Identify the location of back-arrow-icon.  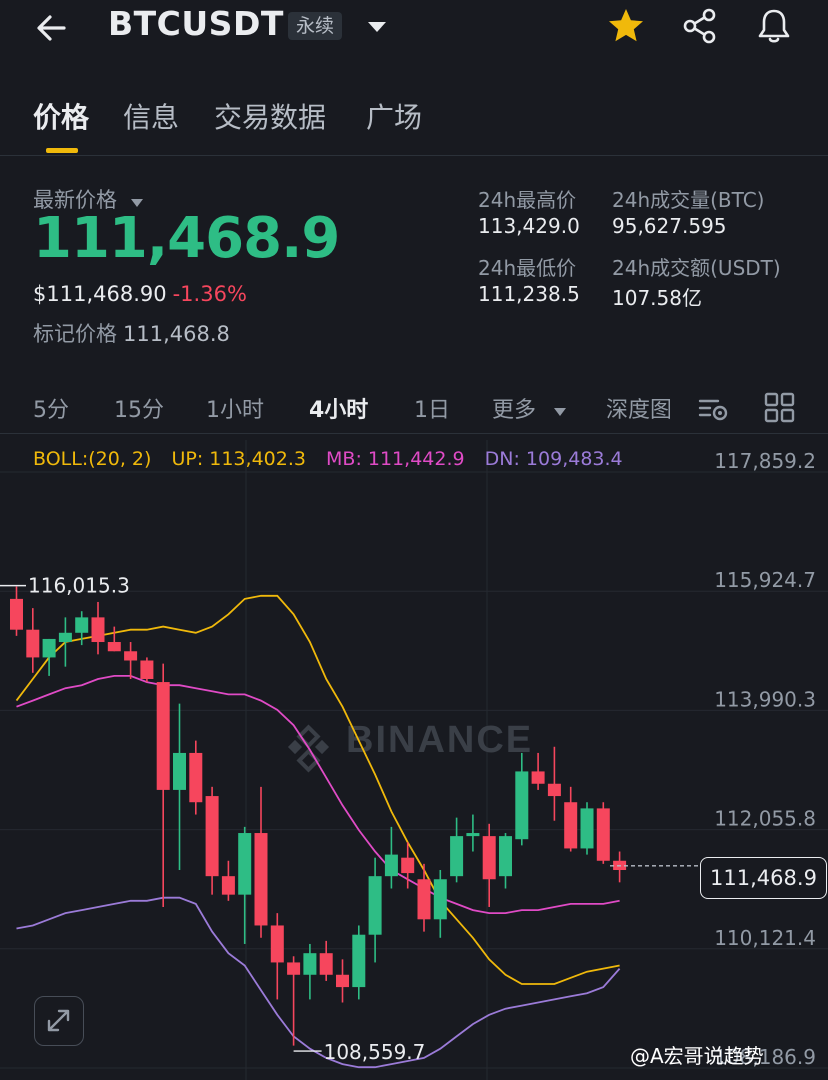
(54, 28).